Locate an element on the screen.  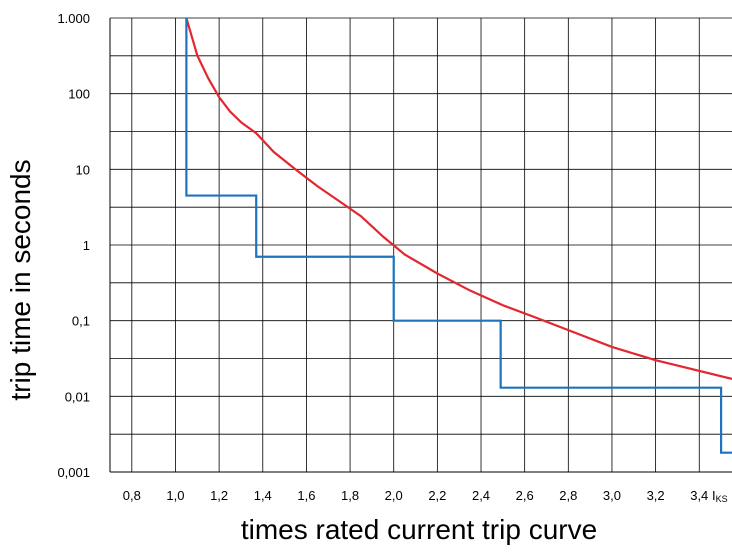
x-tick-label: 3,0 is located at coordinates (612, 495).